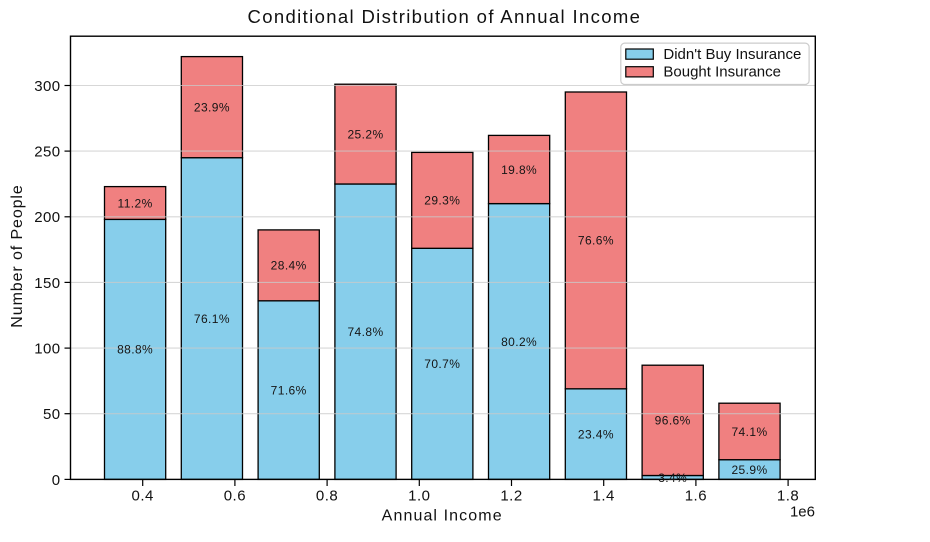 The image size is (930, 542). I want to click on svg-text: 1.4, so click(604, 495).